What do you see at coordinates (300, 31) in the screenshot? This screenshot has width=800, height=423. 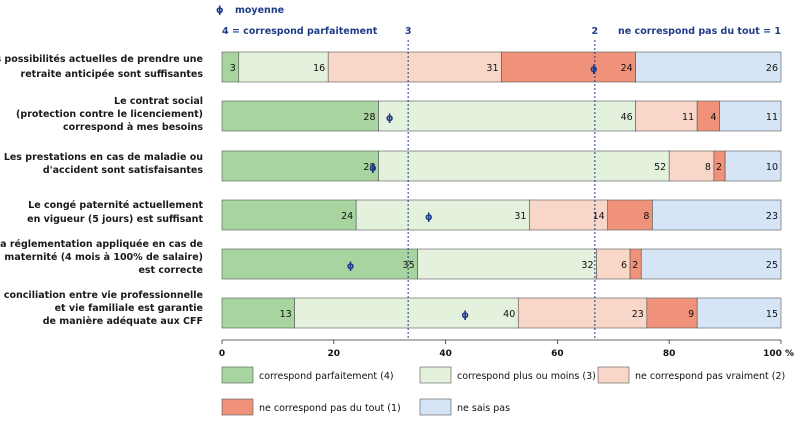 I see `scale-label-left: 4 = correspond parfaitement` at bounding box center [300, 31].